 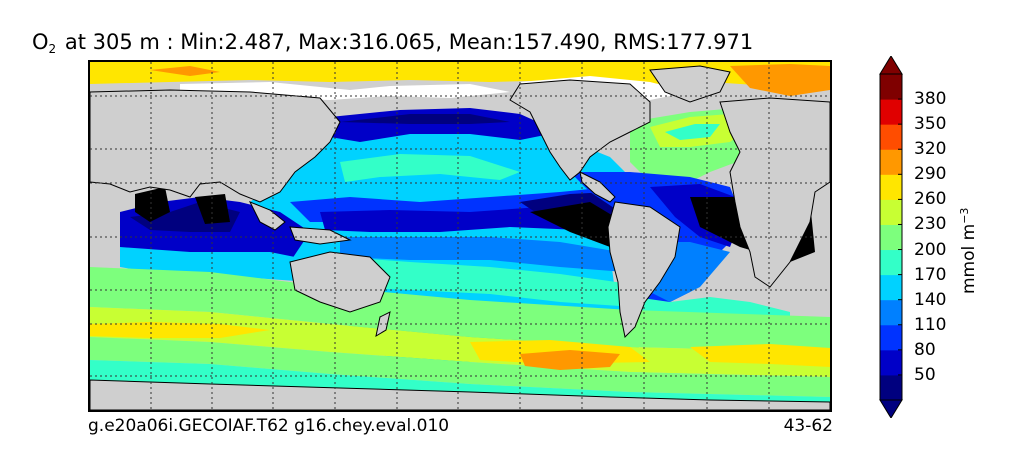 What do you see at coordinates (930, 274) in the screenshot?
I see `colorbar-tick-label: 170` at bounding box center [930, 274].